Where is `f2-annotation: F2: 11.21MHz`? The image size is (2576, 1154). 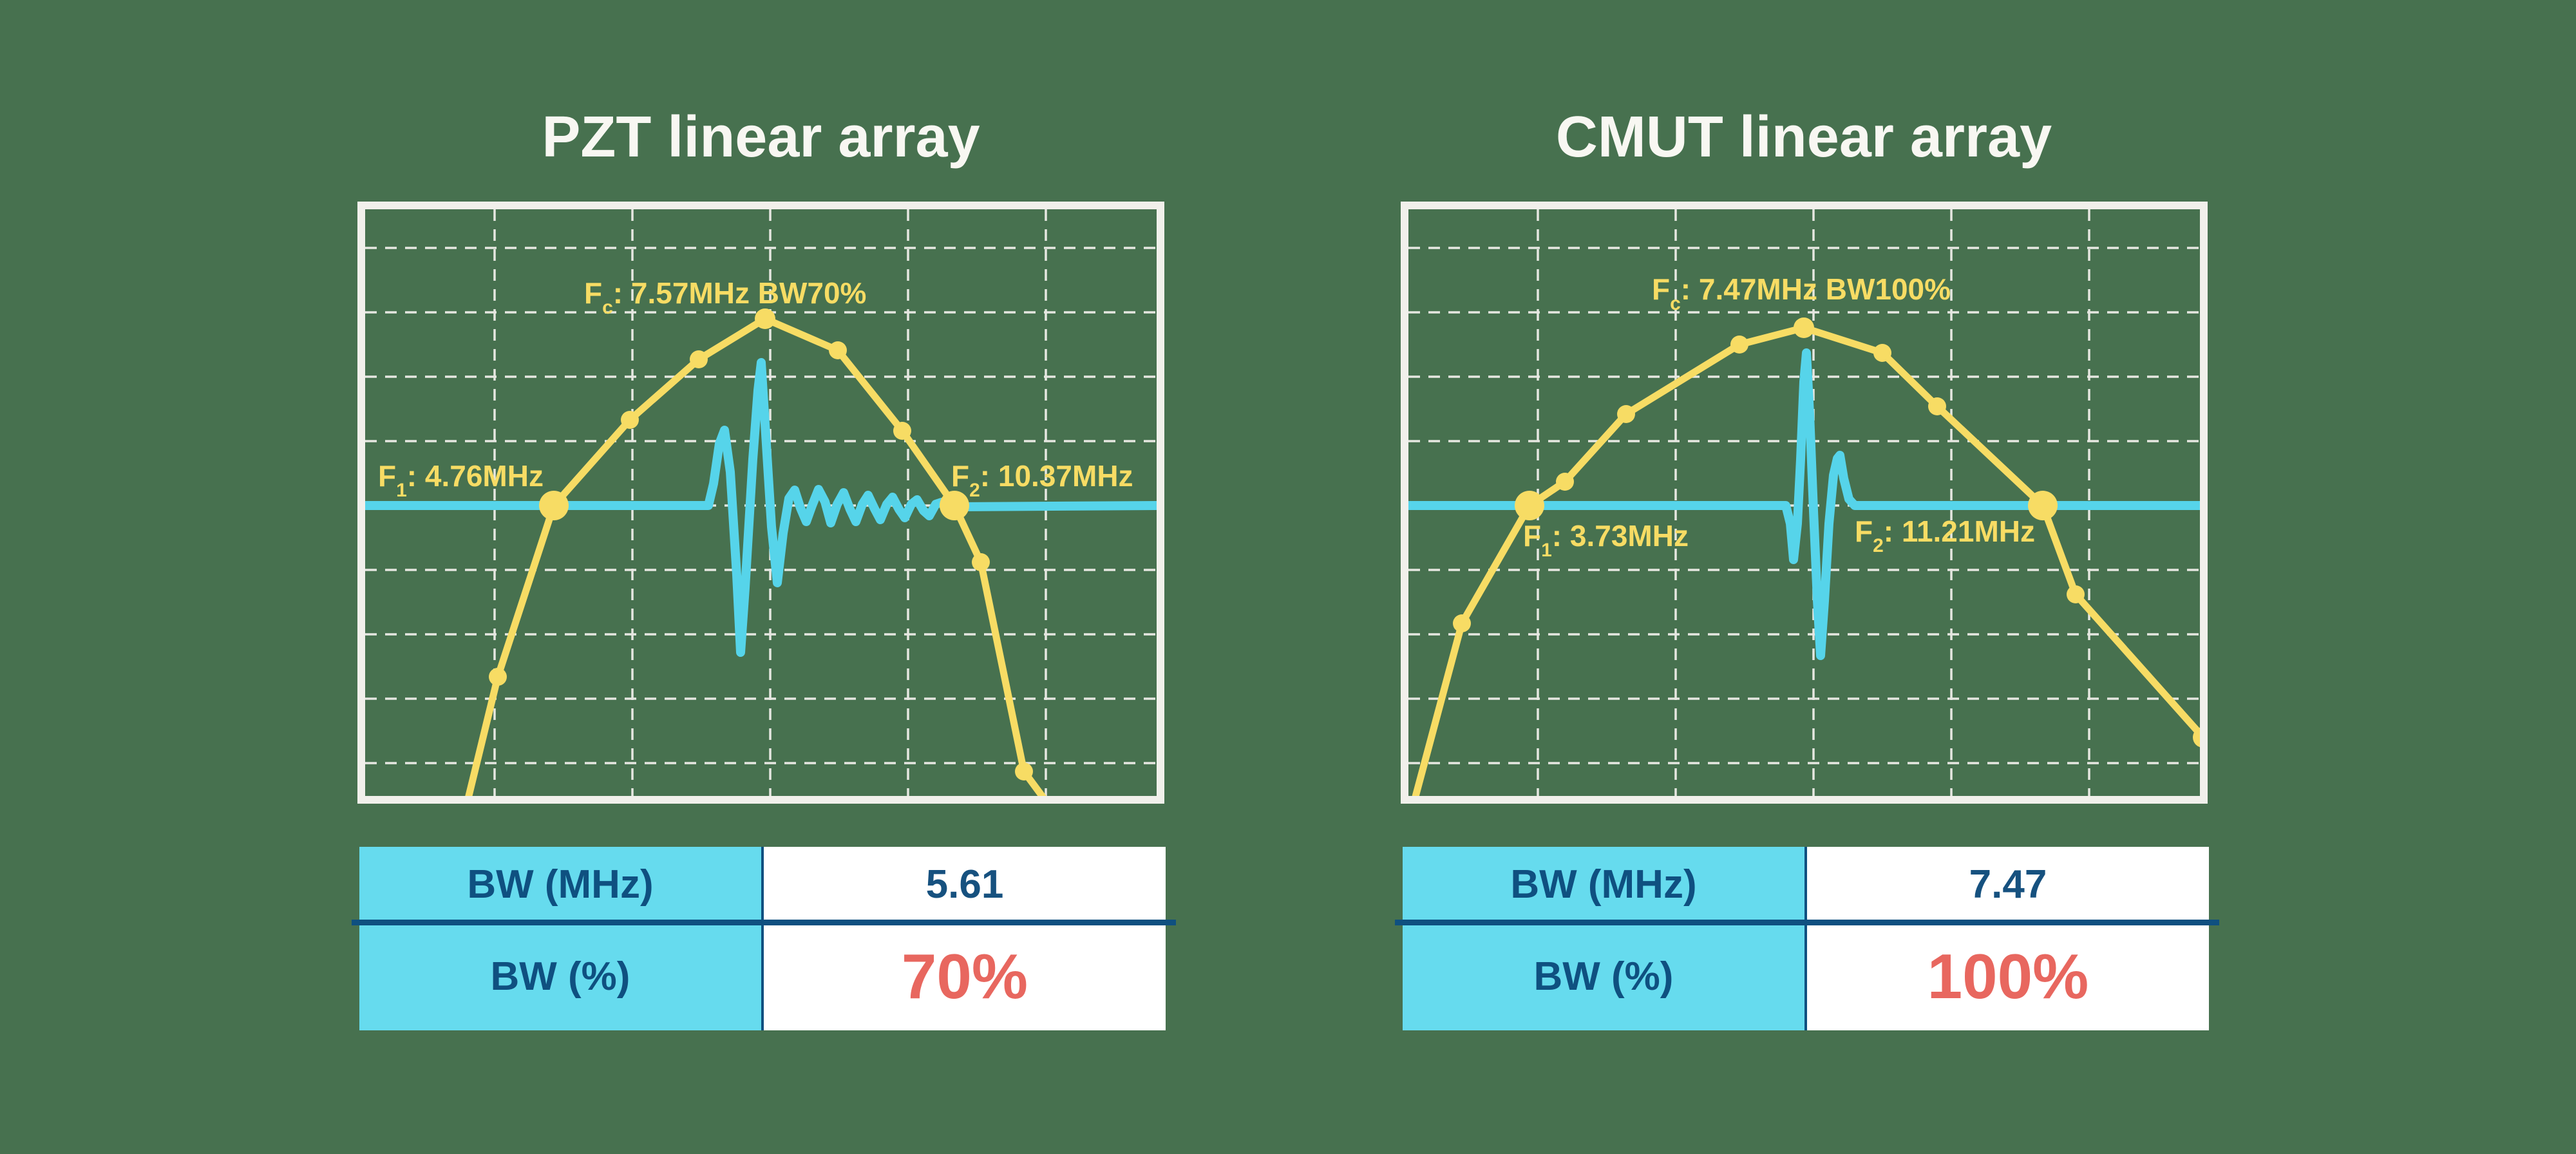 f2-annotation: F2: 11.21MHz is located at coordinates (1945, 535).